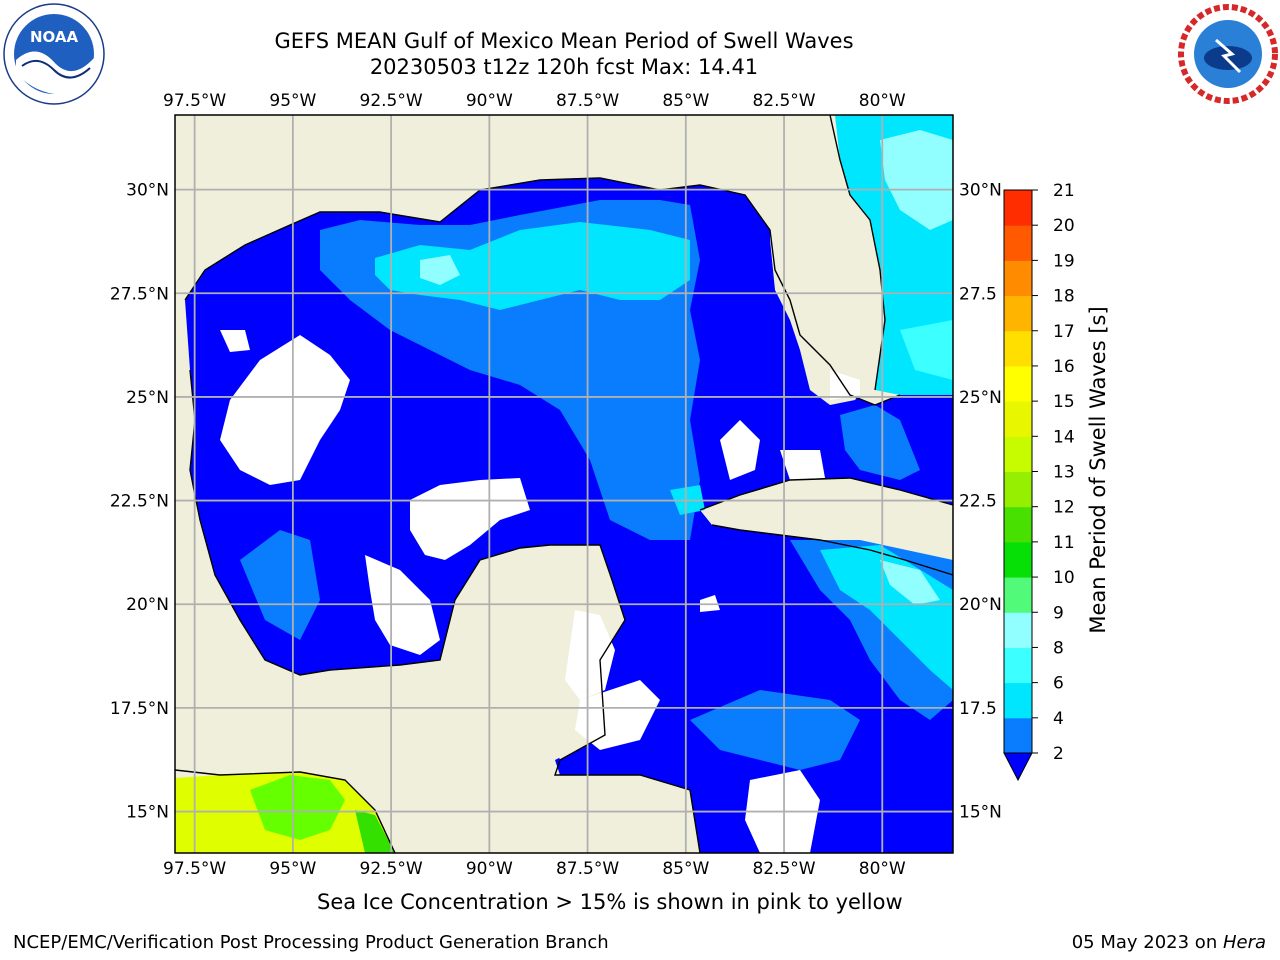  I want to click on colorbar-tick-label-8: 13, so click(1064, 473).